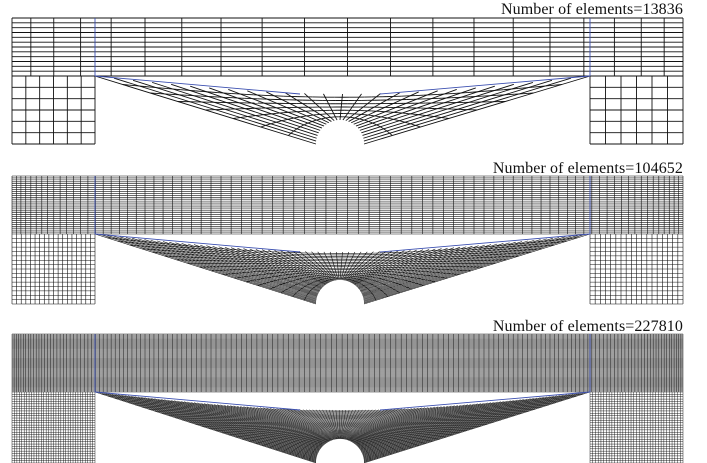 This screenshot has height=463, width=707. I want to click on element-count-caption: Number of elements=104652, so click(587, 168).